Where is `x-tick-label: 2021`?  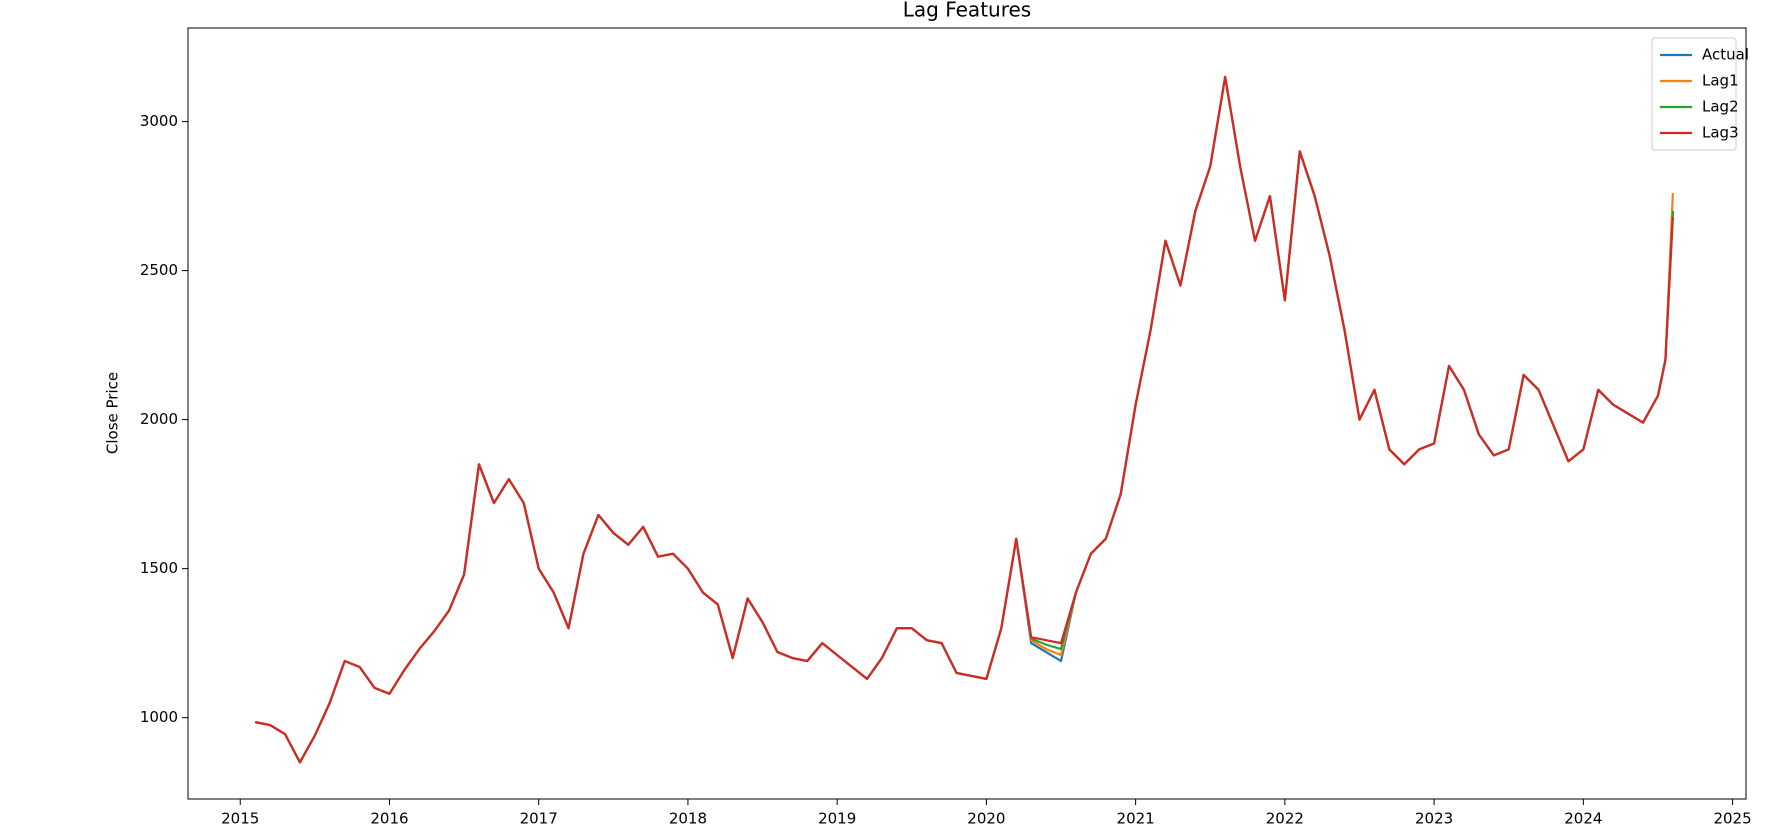 x-tick-label: 2021 is located at coordinates (1136, 819).